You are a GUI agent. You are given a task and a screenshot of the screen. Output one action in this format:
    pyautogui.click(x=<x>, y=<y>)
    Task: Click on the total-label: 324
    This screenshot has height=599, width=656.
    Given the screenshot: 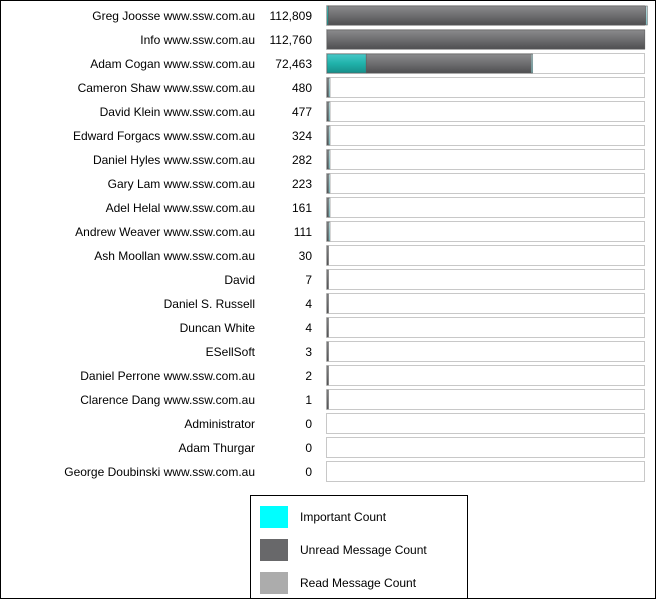 What is the action you would take?
    pyautogui.click(x=302, y=136)
    